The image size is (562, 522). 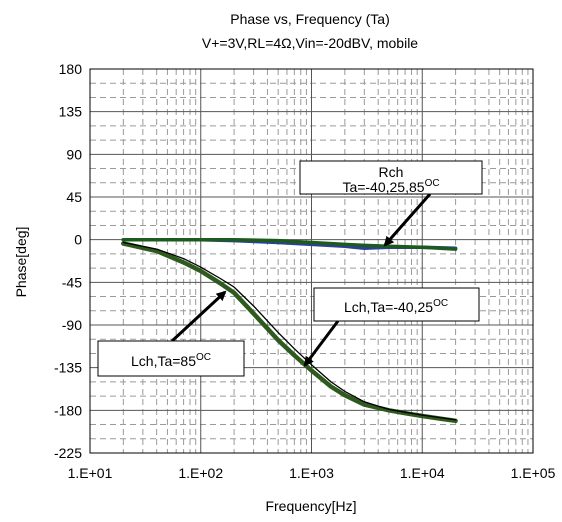 I want to click on annotation-rch-unit: OC, so click(x=432, y=183).